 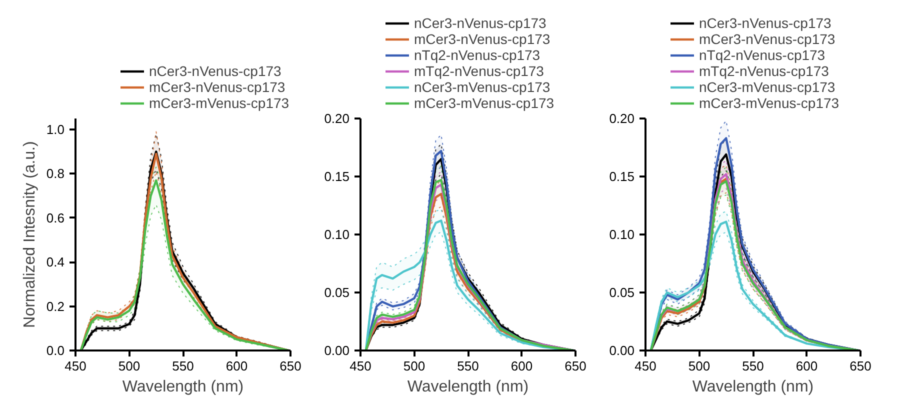 What do you see at coordinates (29, 234) in the screenshot?
I see `y-axis-title: Normalized Intesnity (a.u.)` at bounding box center [29, 234].